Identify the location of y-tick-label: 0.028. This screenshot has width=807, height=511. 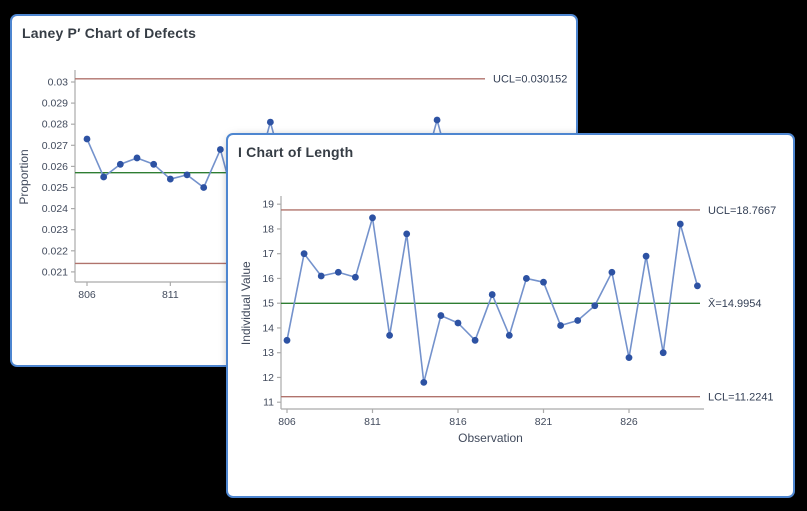
(55, 125).